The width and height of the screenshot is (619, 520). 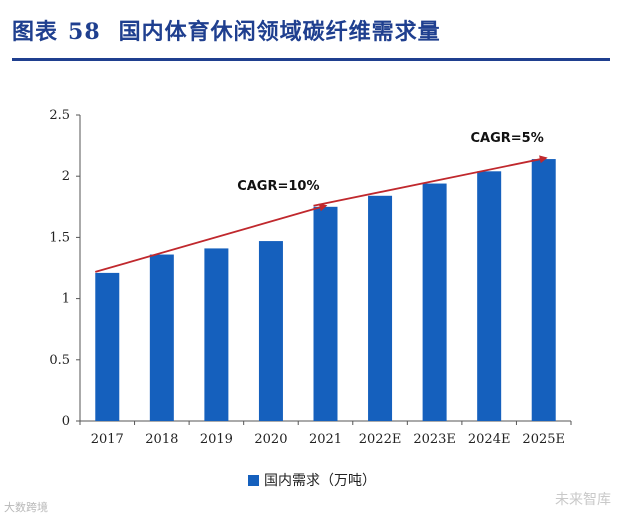 What do you see at coordinates (107, 439) in the screenshot?
I see `x-tick-label: 2017` at bounding box center [107, 439].